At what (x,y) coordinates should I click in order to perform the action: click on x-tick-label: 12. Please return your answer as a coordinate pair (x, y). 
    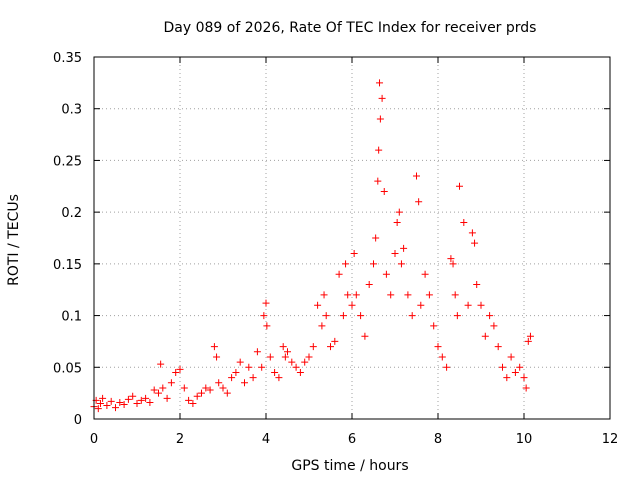
    Looking at the image, I should click on (610, 439).